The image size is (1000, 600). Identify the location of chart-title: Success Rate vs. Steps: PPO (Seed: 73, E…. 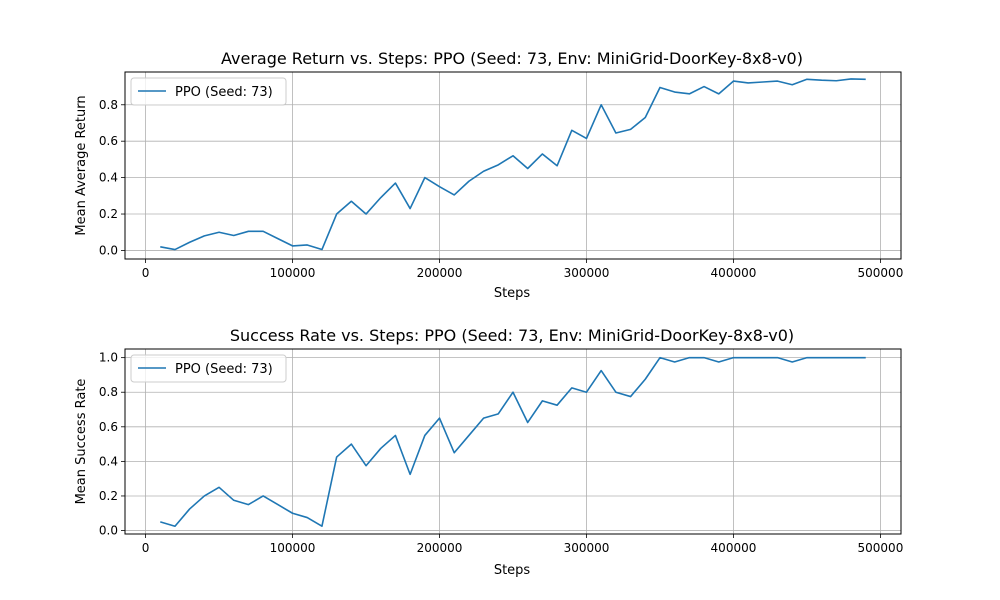
(512, 335).